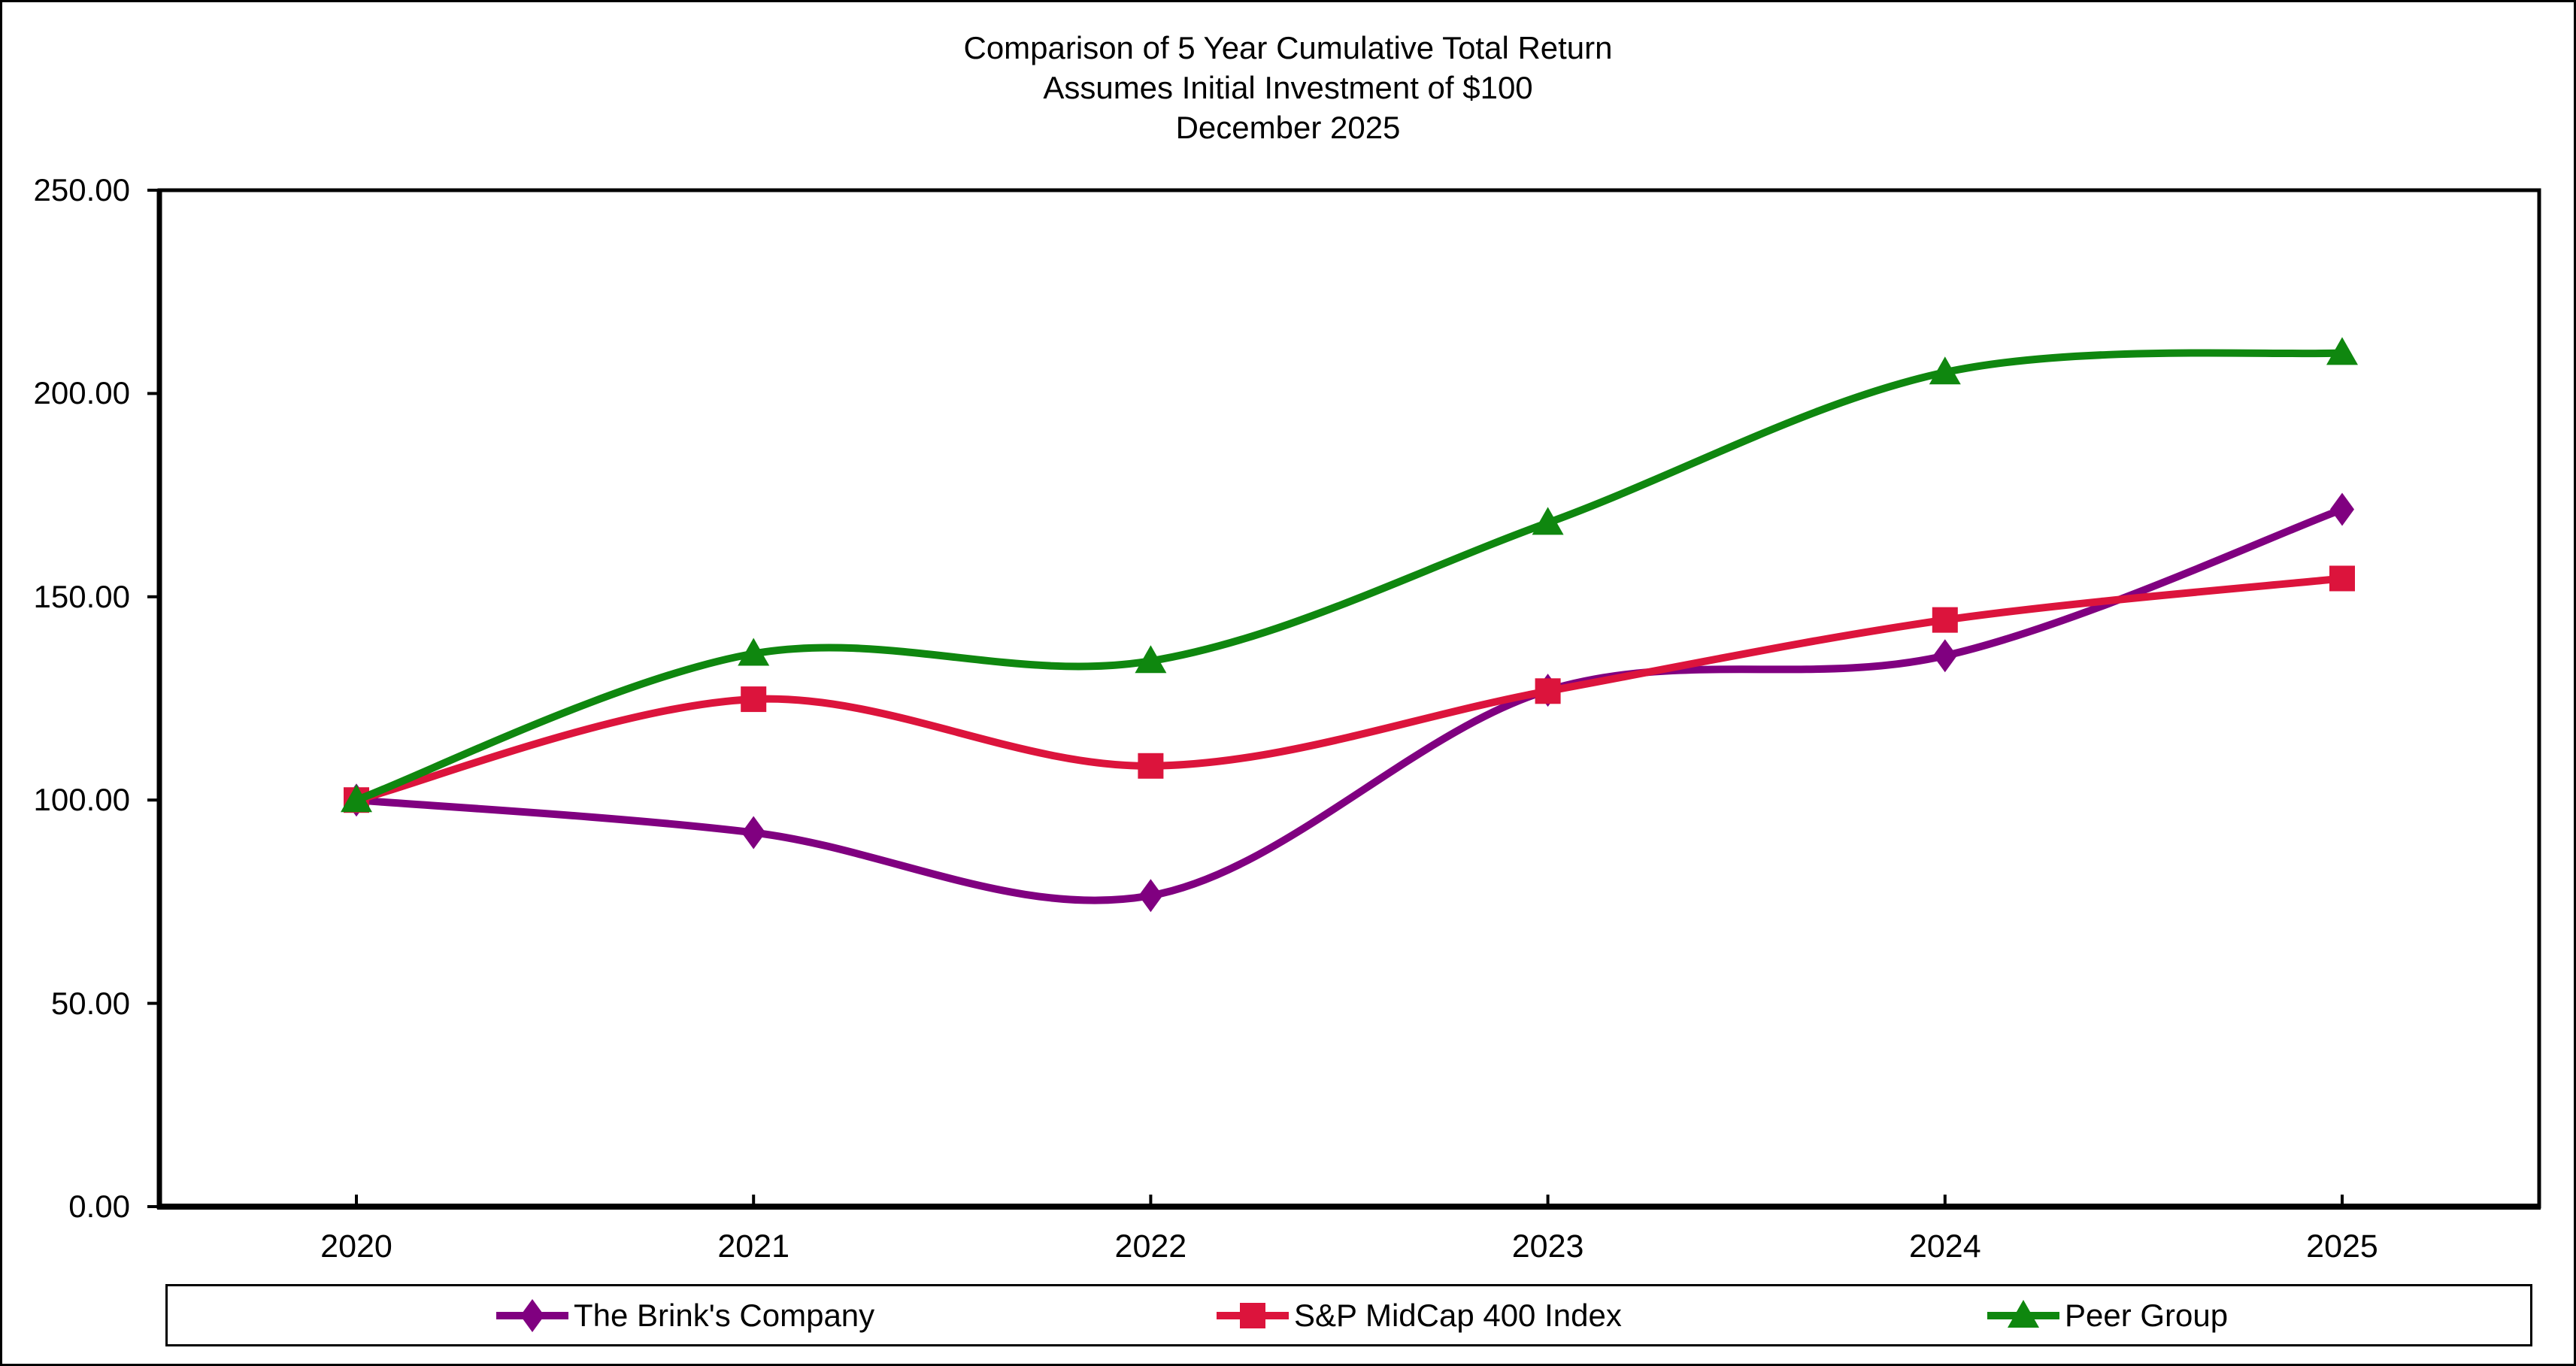  Describe the element at coordinates (81, 189) in the screenshot. I see `y-axis-tick-label: 250.00` at that location.